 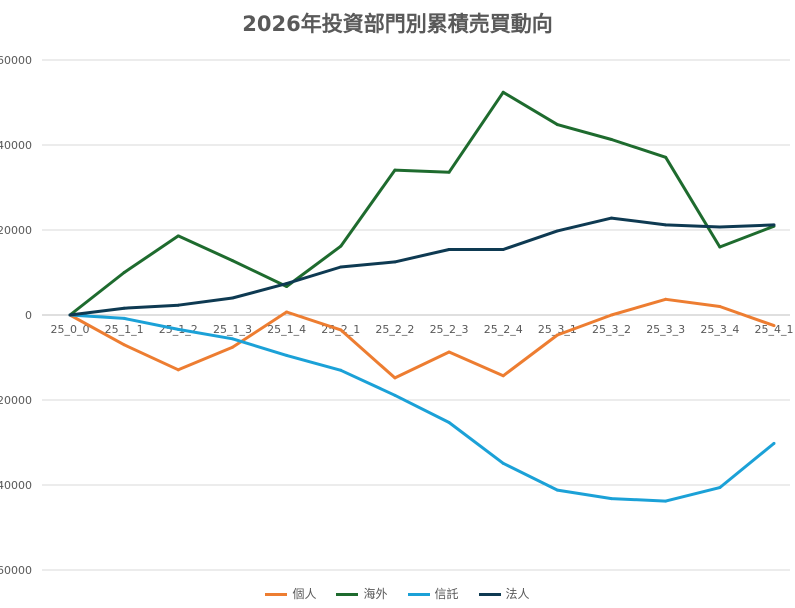 What do you see at coordinates (665, 329) in the screenshot?
I see `x-tick-label: 25_3_3` at bounding box center [665, 329].